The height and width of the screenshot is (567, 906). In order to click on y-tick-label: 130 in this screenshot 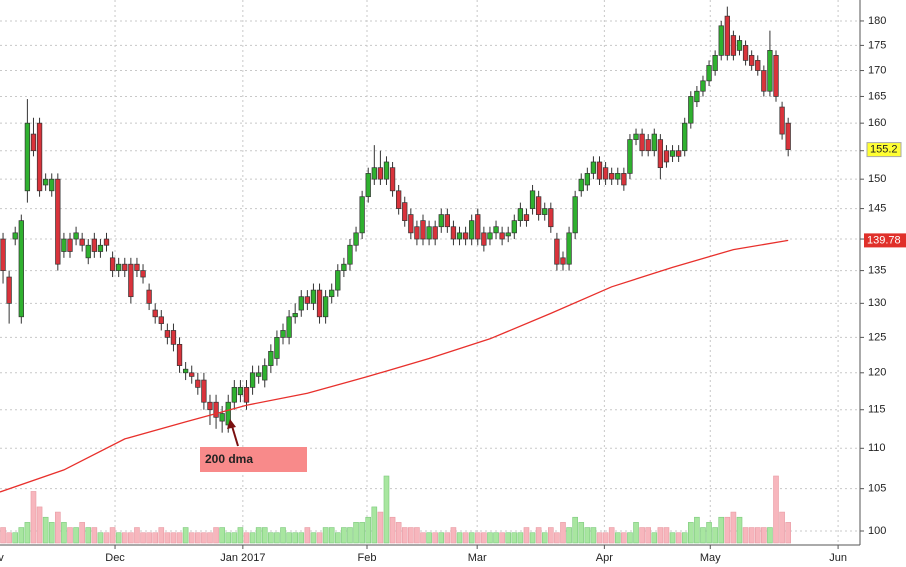, I will do `click(877, 303)`.